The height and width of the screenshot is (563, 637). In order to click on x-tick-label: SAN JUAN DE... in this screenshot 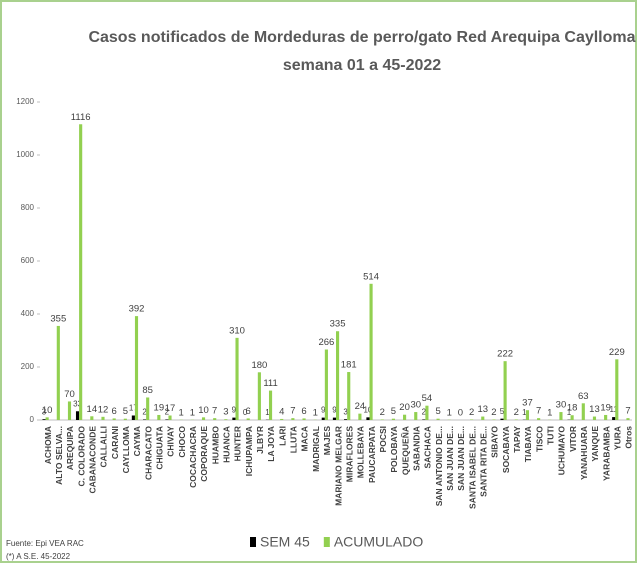, I will do `click(461, 458)`.